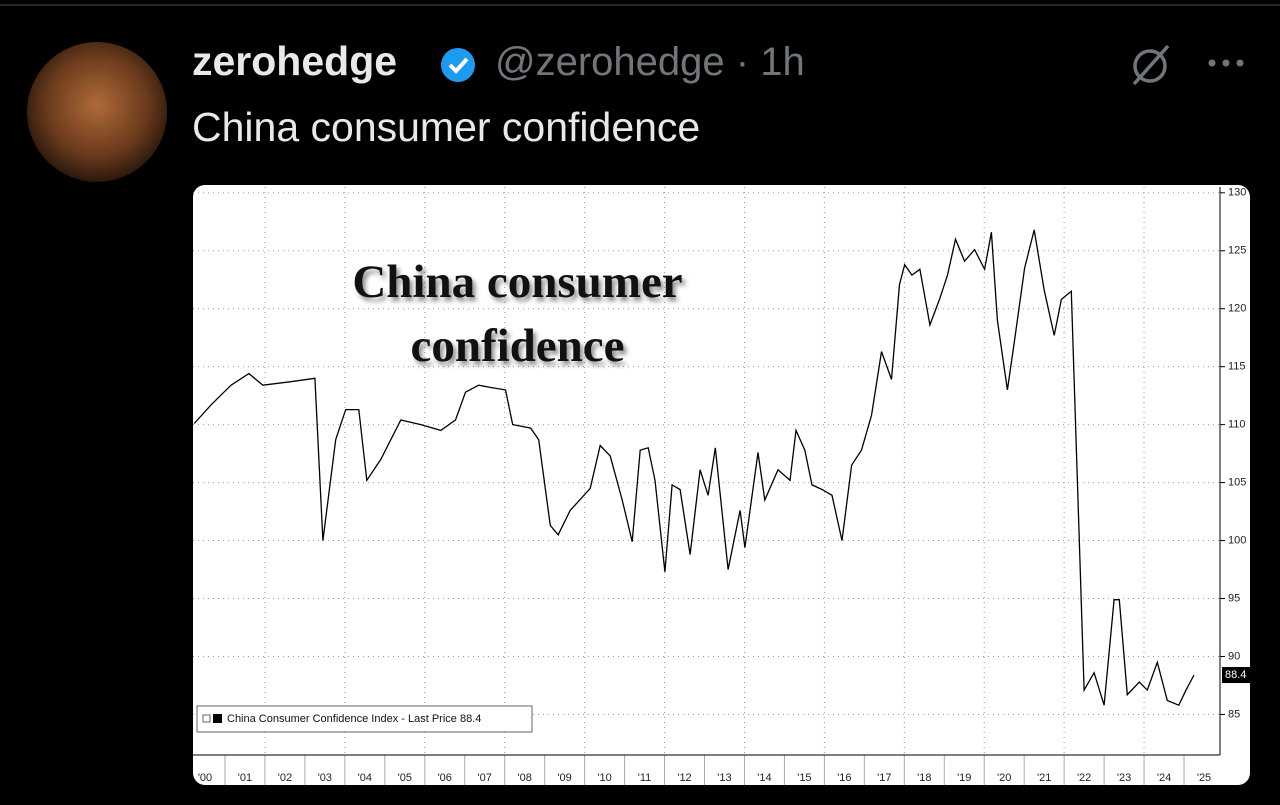  I want to click on legend-box, so click(364, 719).